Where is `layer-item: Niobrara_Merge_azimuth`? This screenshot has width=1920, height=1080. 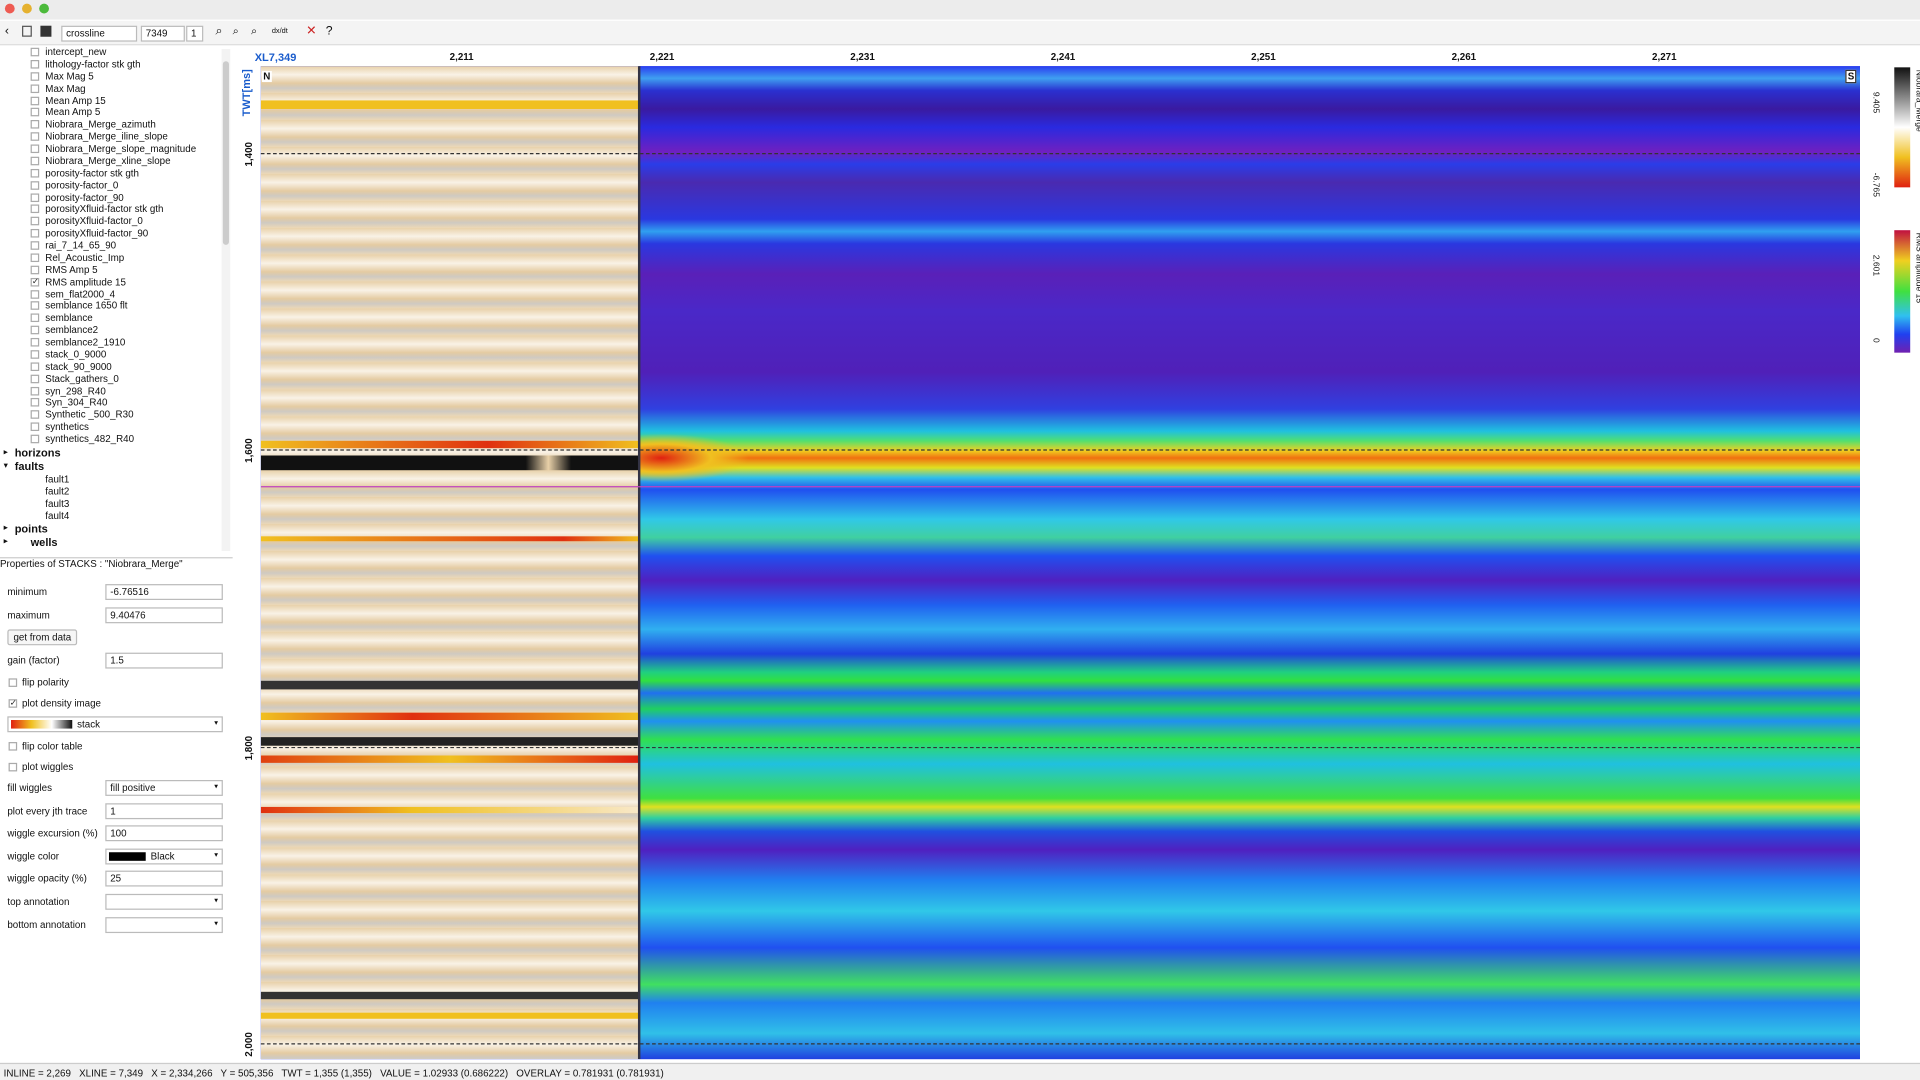 layer-item: Niobrara_Merge_azimuth is located at coordinates (100, 125).